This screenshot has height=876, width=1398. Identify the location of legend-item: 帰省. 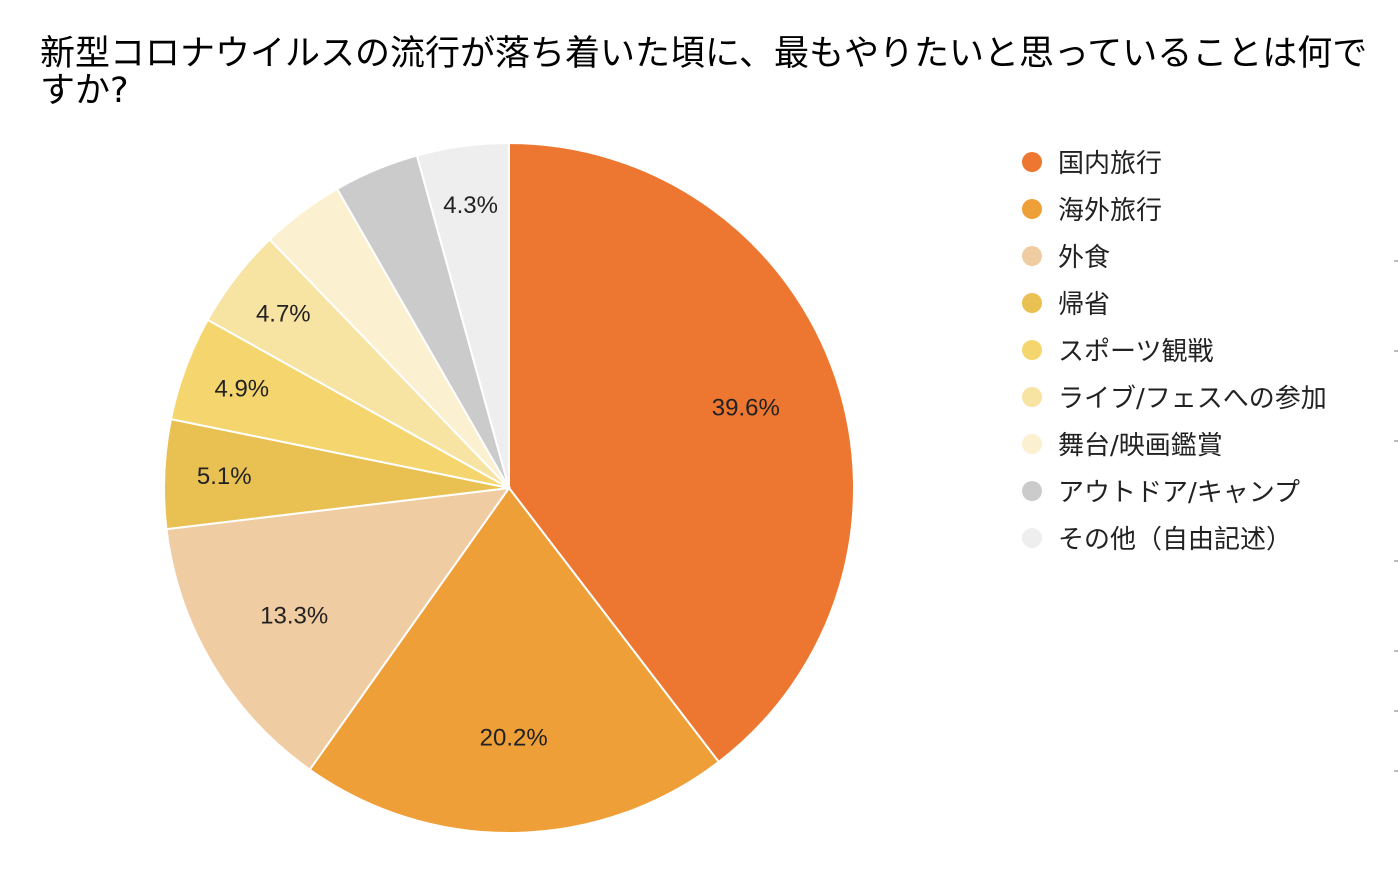
(1174, 302).